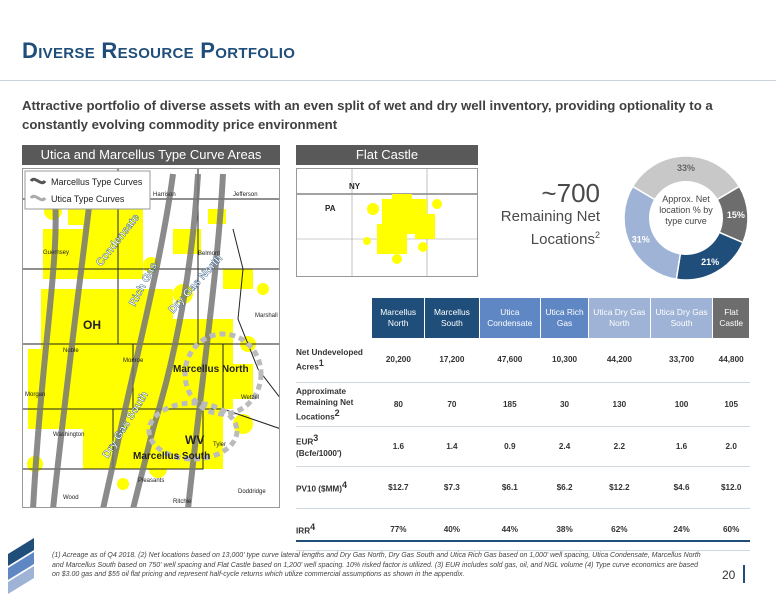 The height and width of the screenshot is (600, 776). Describe the element at coordinates (164, 195) in the screenshot. I see `svg-text: Harrison` at that location.